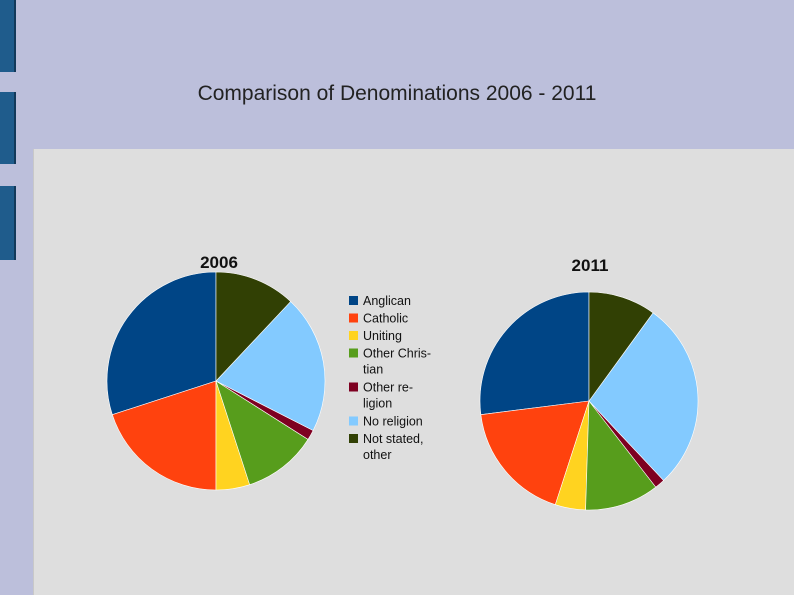 The width and height of the screenshot is (794, 595). What do you see at coordinates (385, 319) in the screenshot?
I see `legend-label: Catholic` at bounding box center [385, 319].